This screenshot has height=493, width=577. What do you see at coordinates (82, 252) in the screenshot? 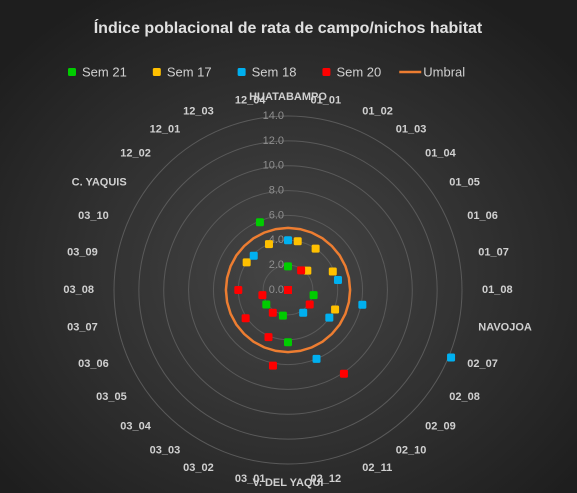
I see `category-label: 03_09` at bounding box center [82, 252].